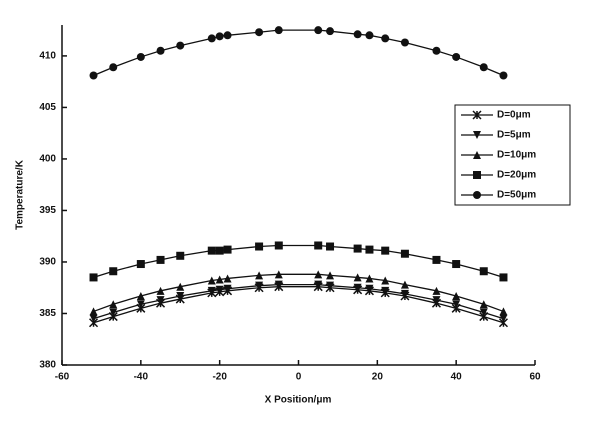 The height and width of the screenshot is (436, 590). Describe the element at coordinates (47, 262) in the screenshot. I see `y-tick-label: 390` at that location.